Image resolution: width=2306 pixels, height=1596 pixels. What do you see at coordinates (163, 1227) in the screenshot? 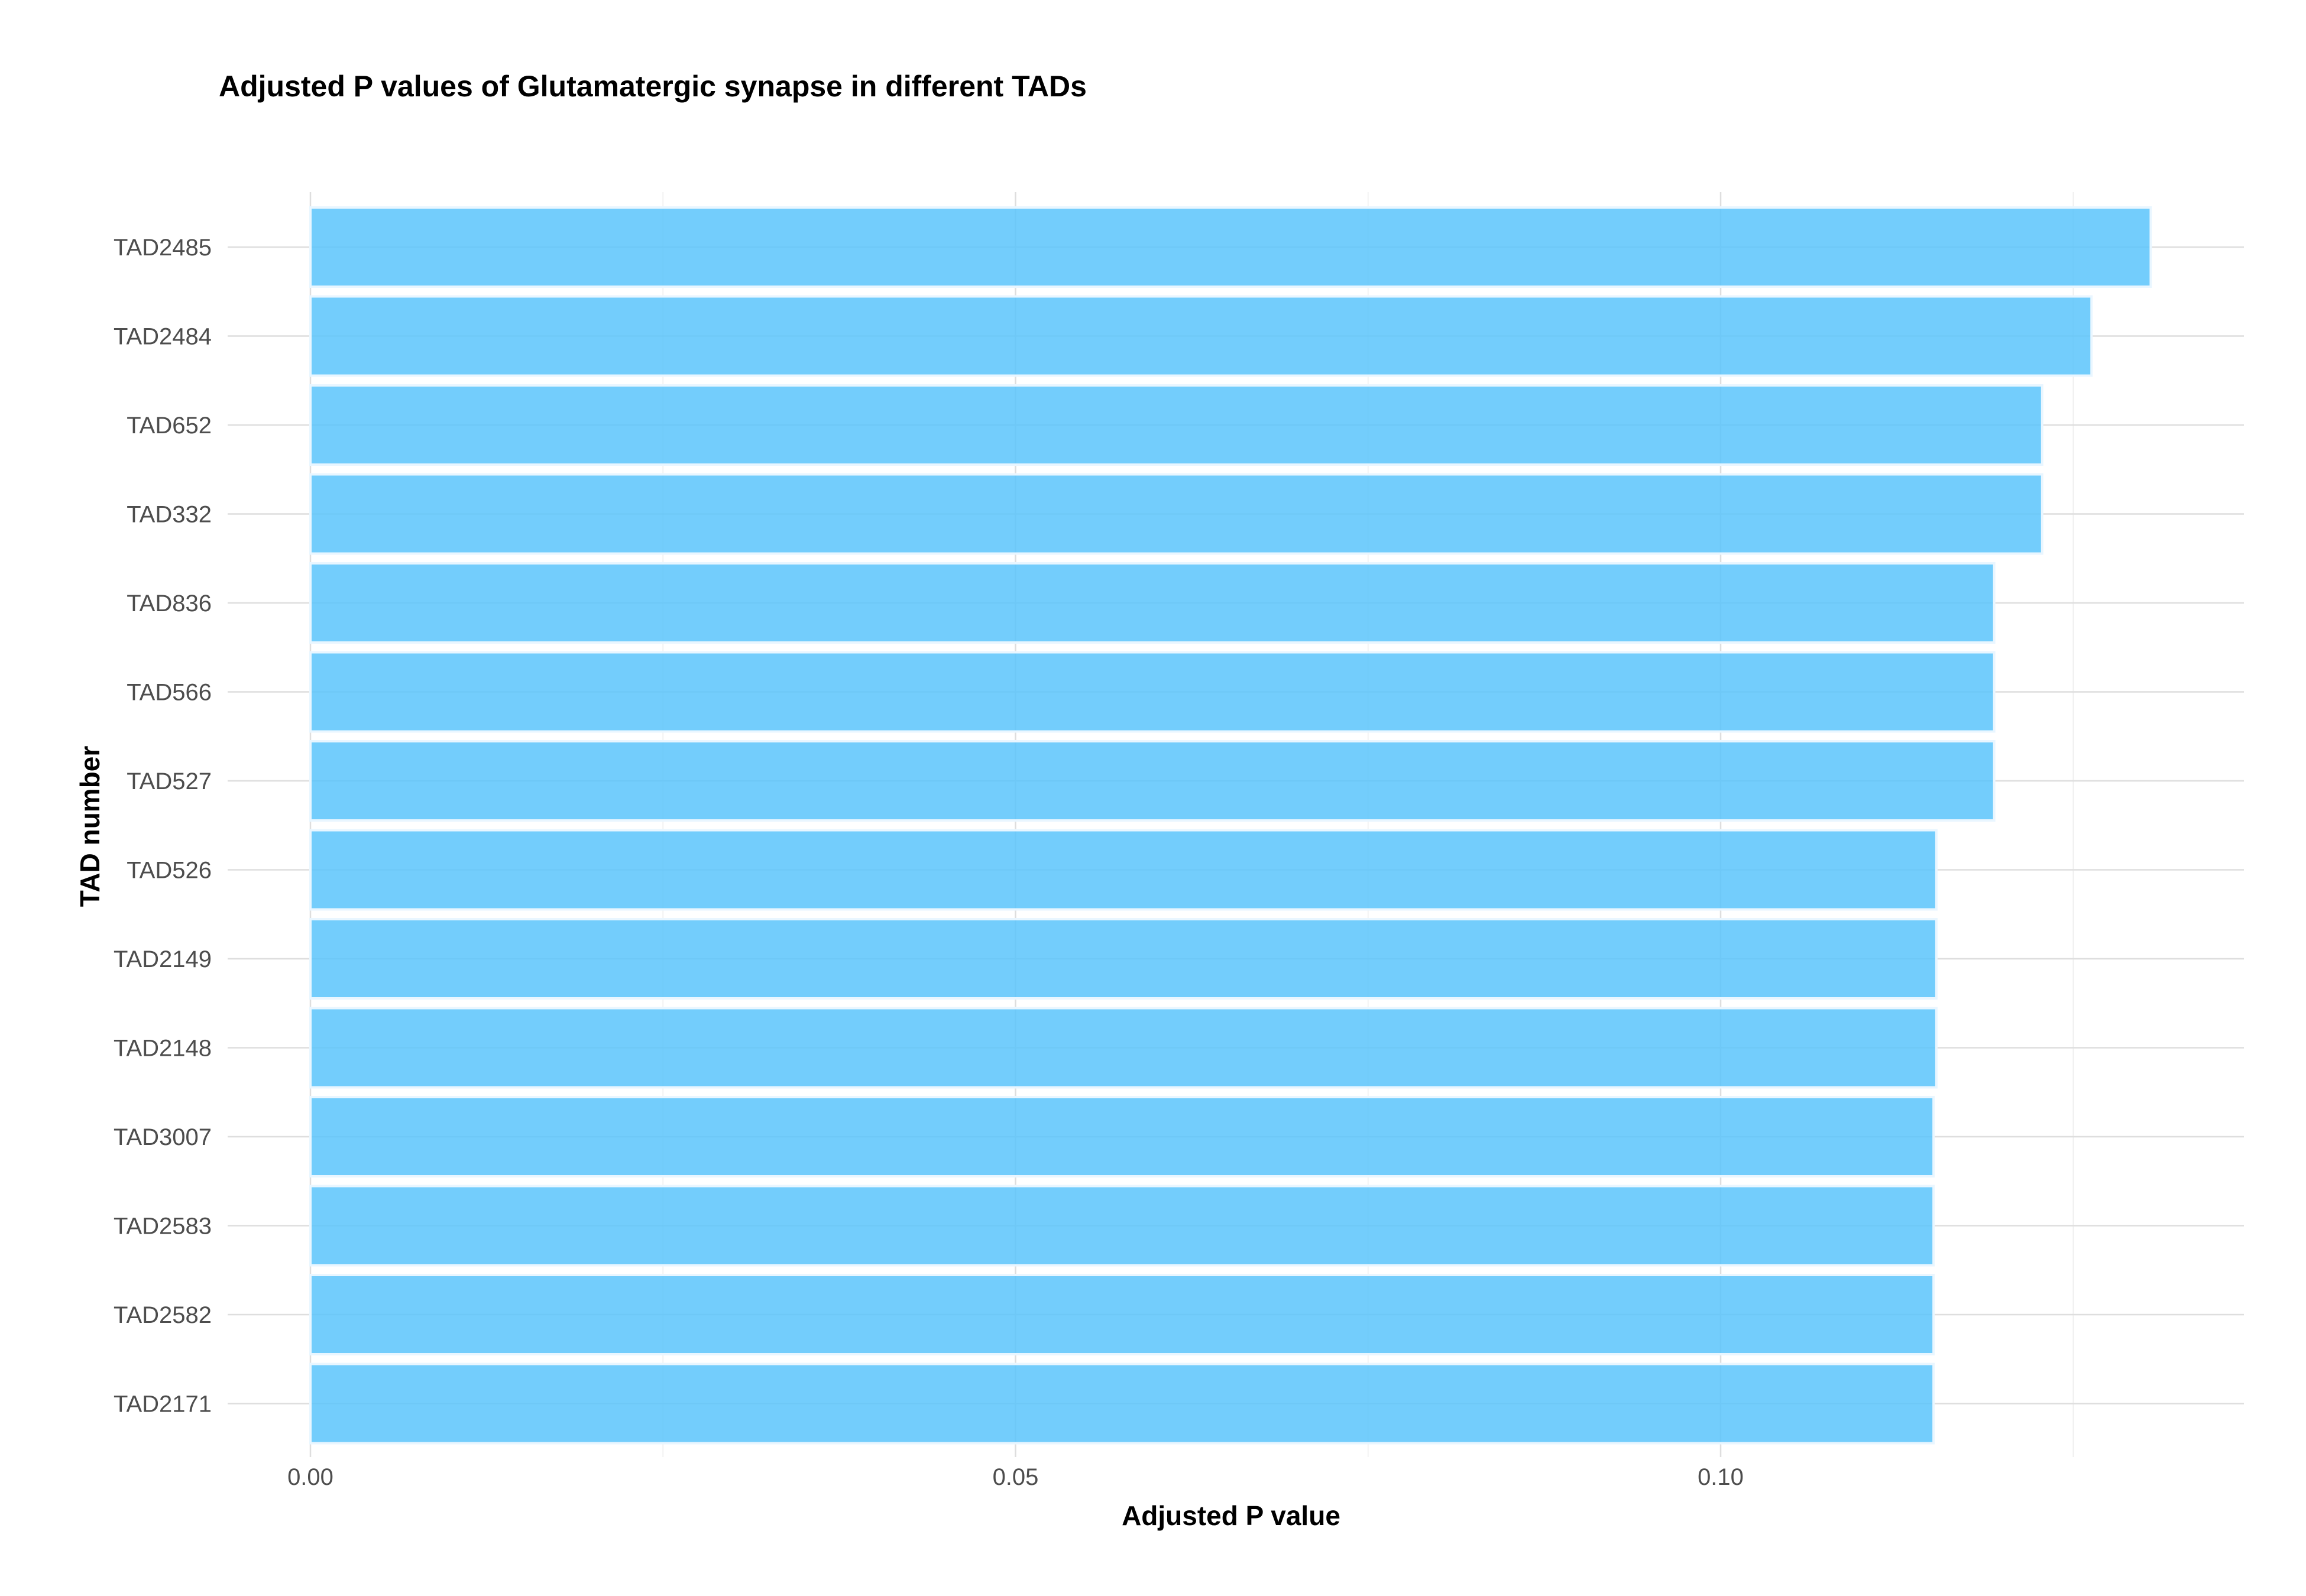
I see `y-tick-label: TAD2583` at bounding box center [163, 1227].